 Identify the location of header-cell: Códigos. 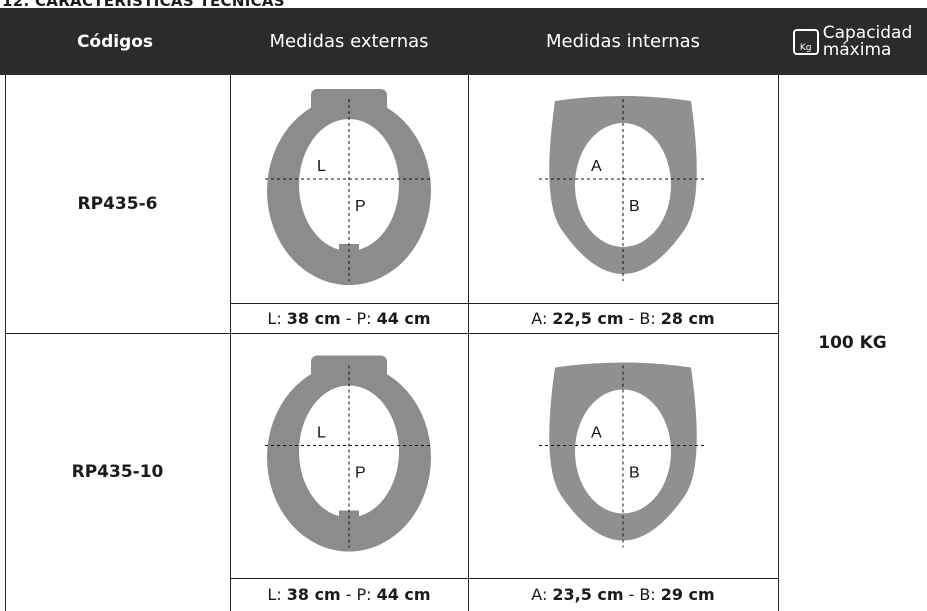
(115, 41).